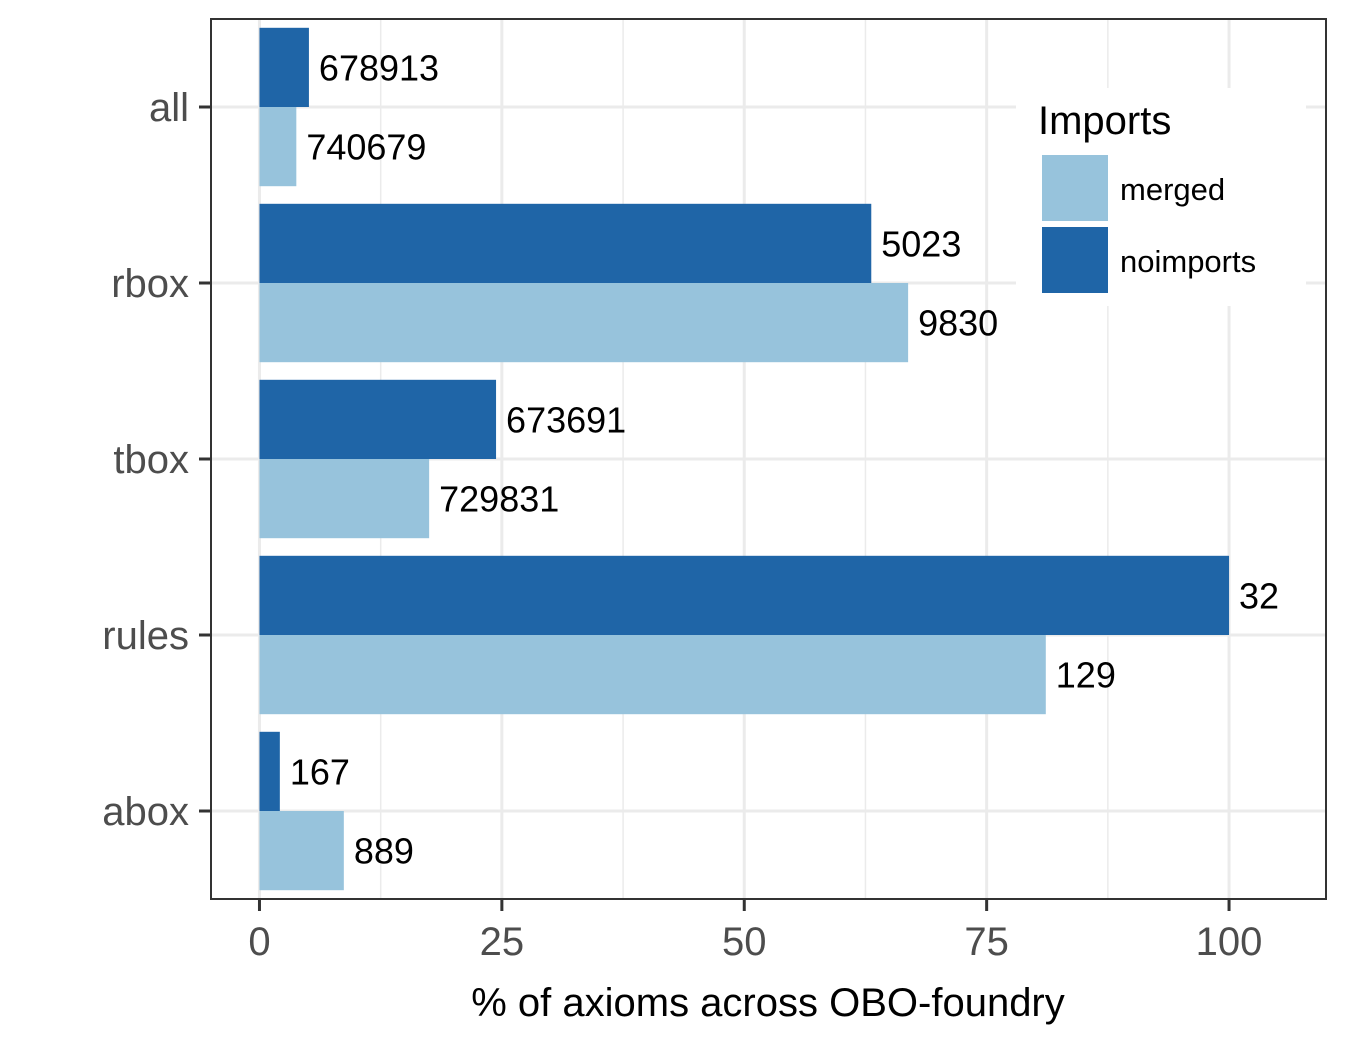 This screenshot has width=1350, height=1050. I want to click on bar-noimports-abox, so click(269, 771).